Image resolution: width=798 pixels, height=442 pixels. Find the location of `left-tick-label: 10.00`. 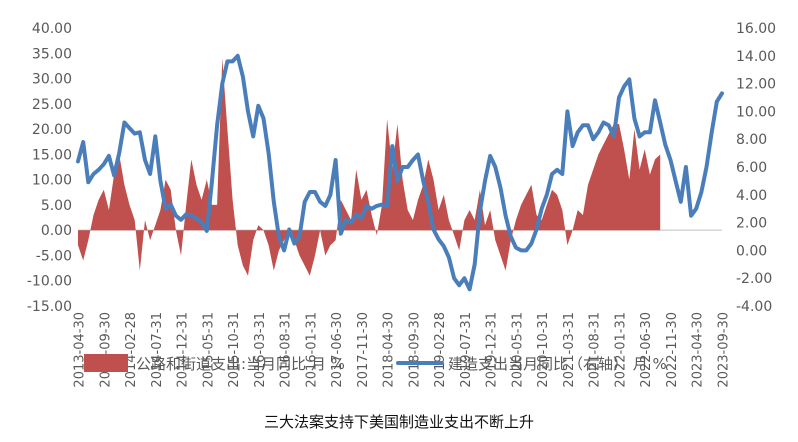

left-tick-label: 10.00 is located at coordinates (52, 181).